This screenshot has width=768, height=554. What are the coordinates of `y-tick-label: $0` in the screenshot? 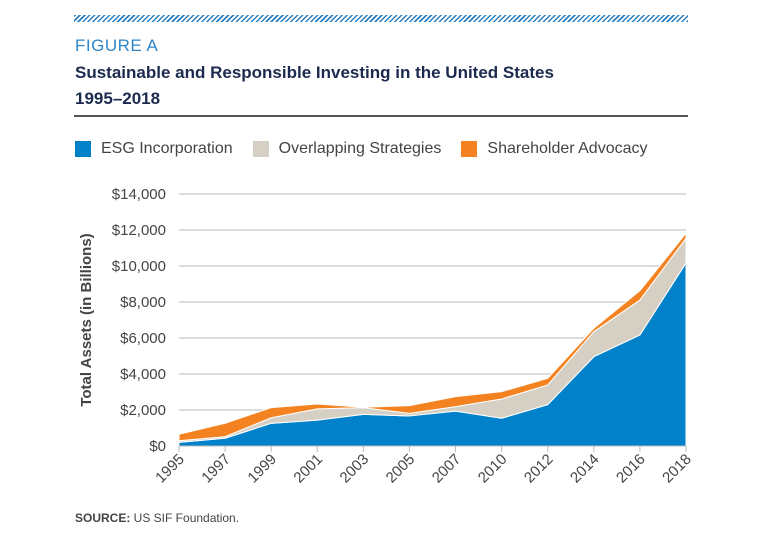 It's located at (157, 446).